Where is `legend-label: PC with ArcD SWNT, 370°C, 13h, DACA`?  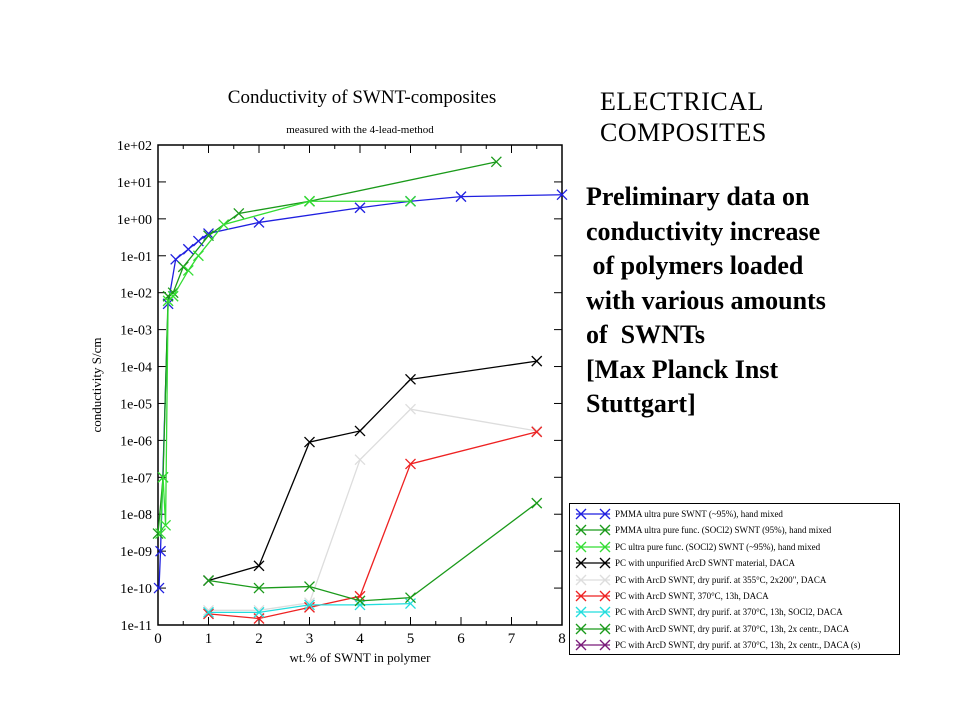 legend-label: PC with ArcD SWNT, 370°C, 13h, DACA is located at coordinates (692, 596).